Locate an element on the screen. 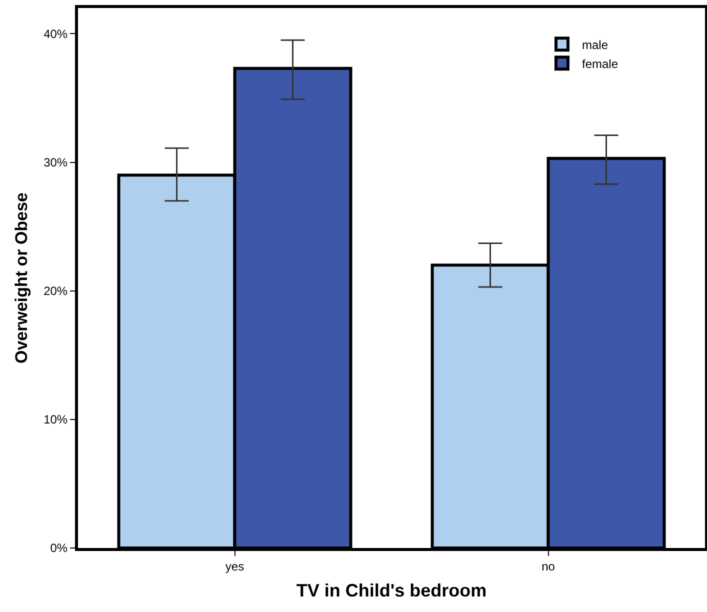  x-axis-title: TV in Child's bedroom is located at coordinates (391, 590).